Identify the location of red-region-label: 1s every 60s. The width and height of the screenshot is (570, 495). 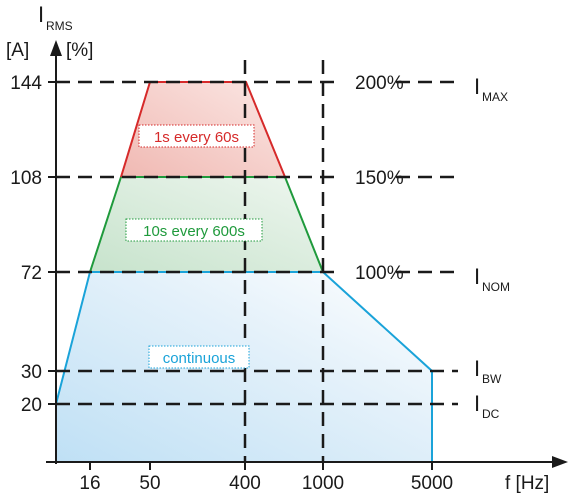
(196, 137).